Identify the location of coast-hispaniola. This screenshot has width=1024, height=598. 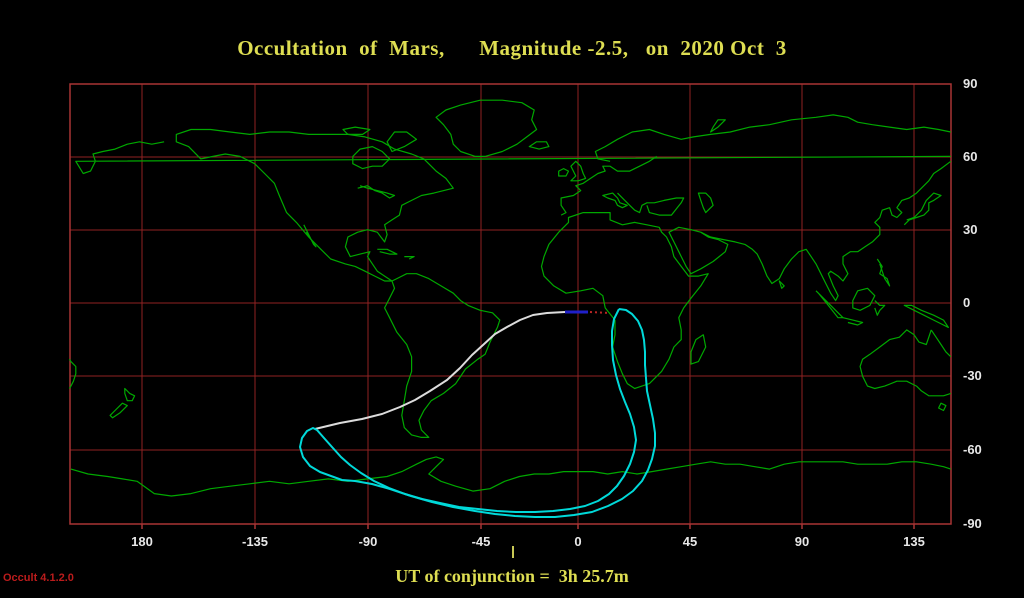
(409, 258).